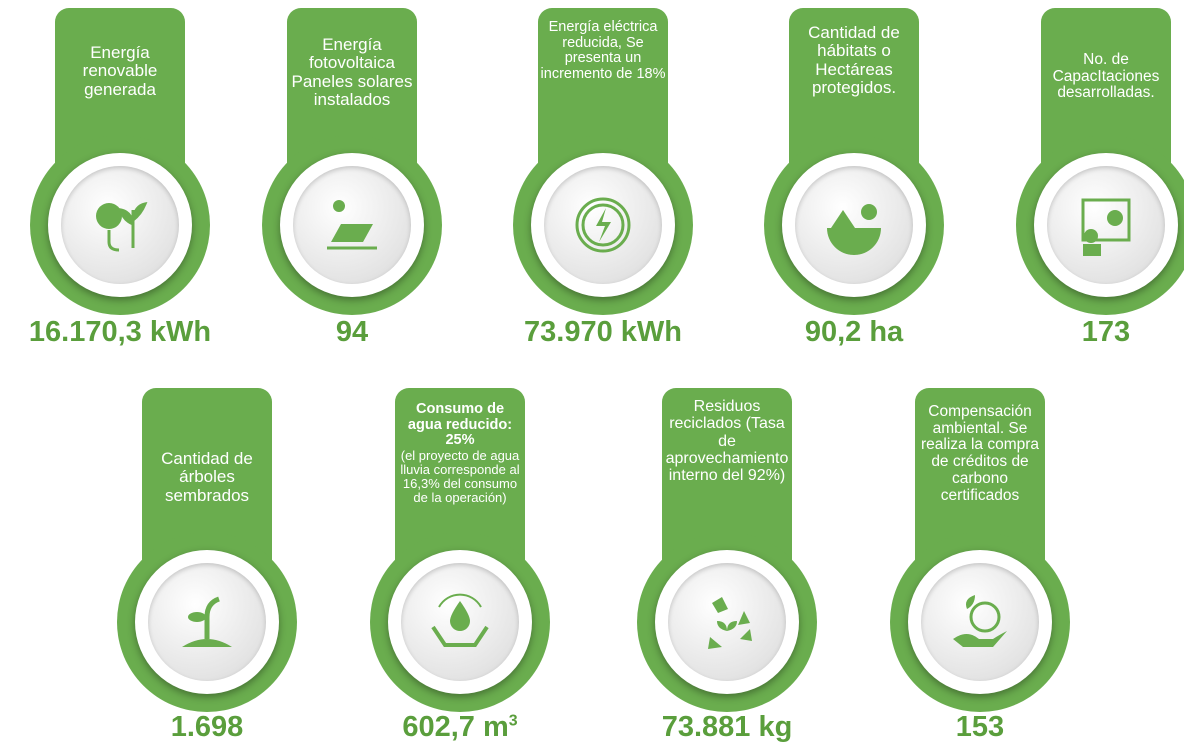 The height and width of the screenshot is (756, 1184). Describe the element at coordinates (1106, 332) in the screenshot. I see `value-text: 173` at that location.